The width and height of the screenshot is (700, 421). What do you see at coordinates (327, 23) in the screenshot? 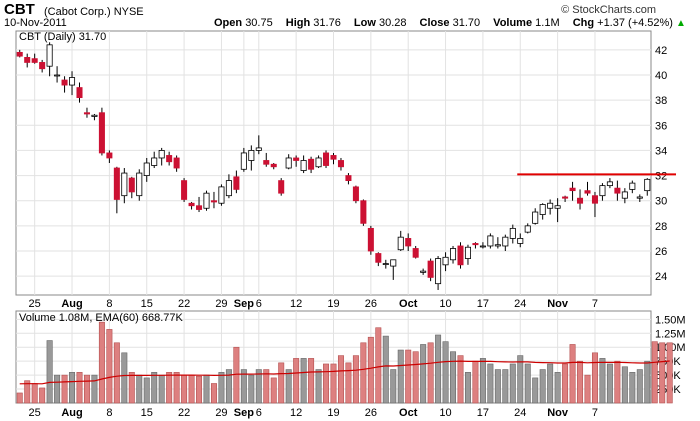
I see `quote-high-value: 31.76` at bounding box center [327, 23].